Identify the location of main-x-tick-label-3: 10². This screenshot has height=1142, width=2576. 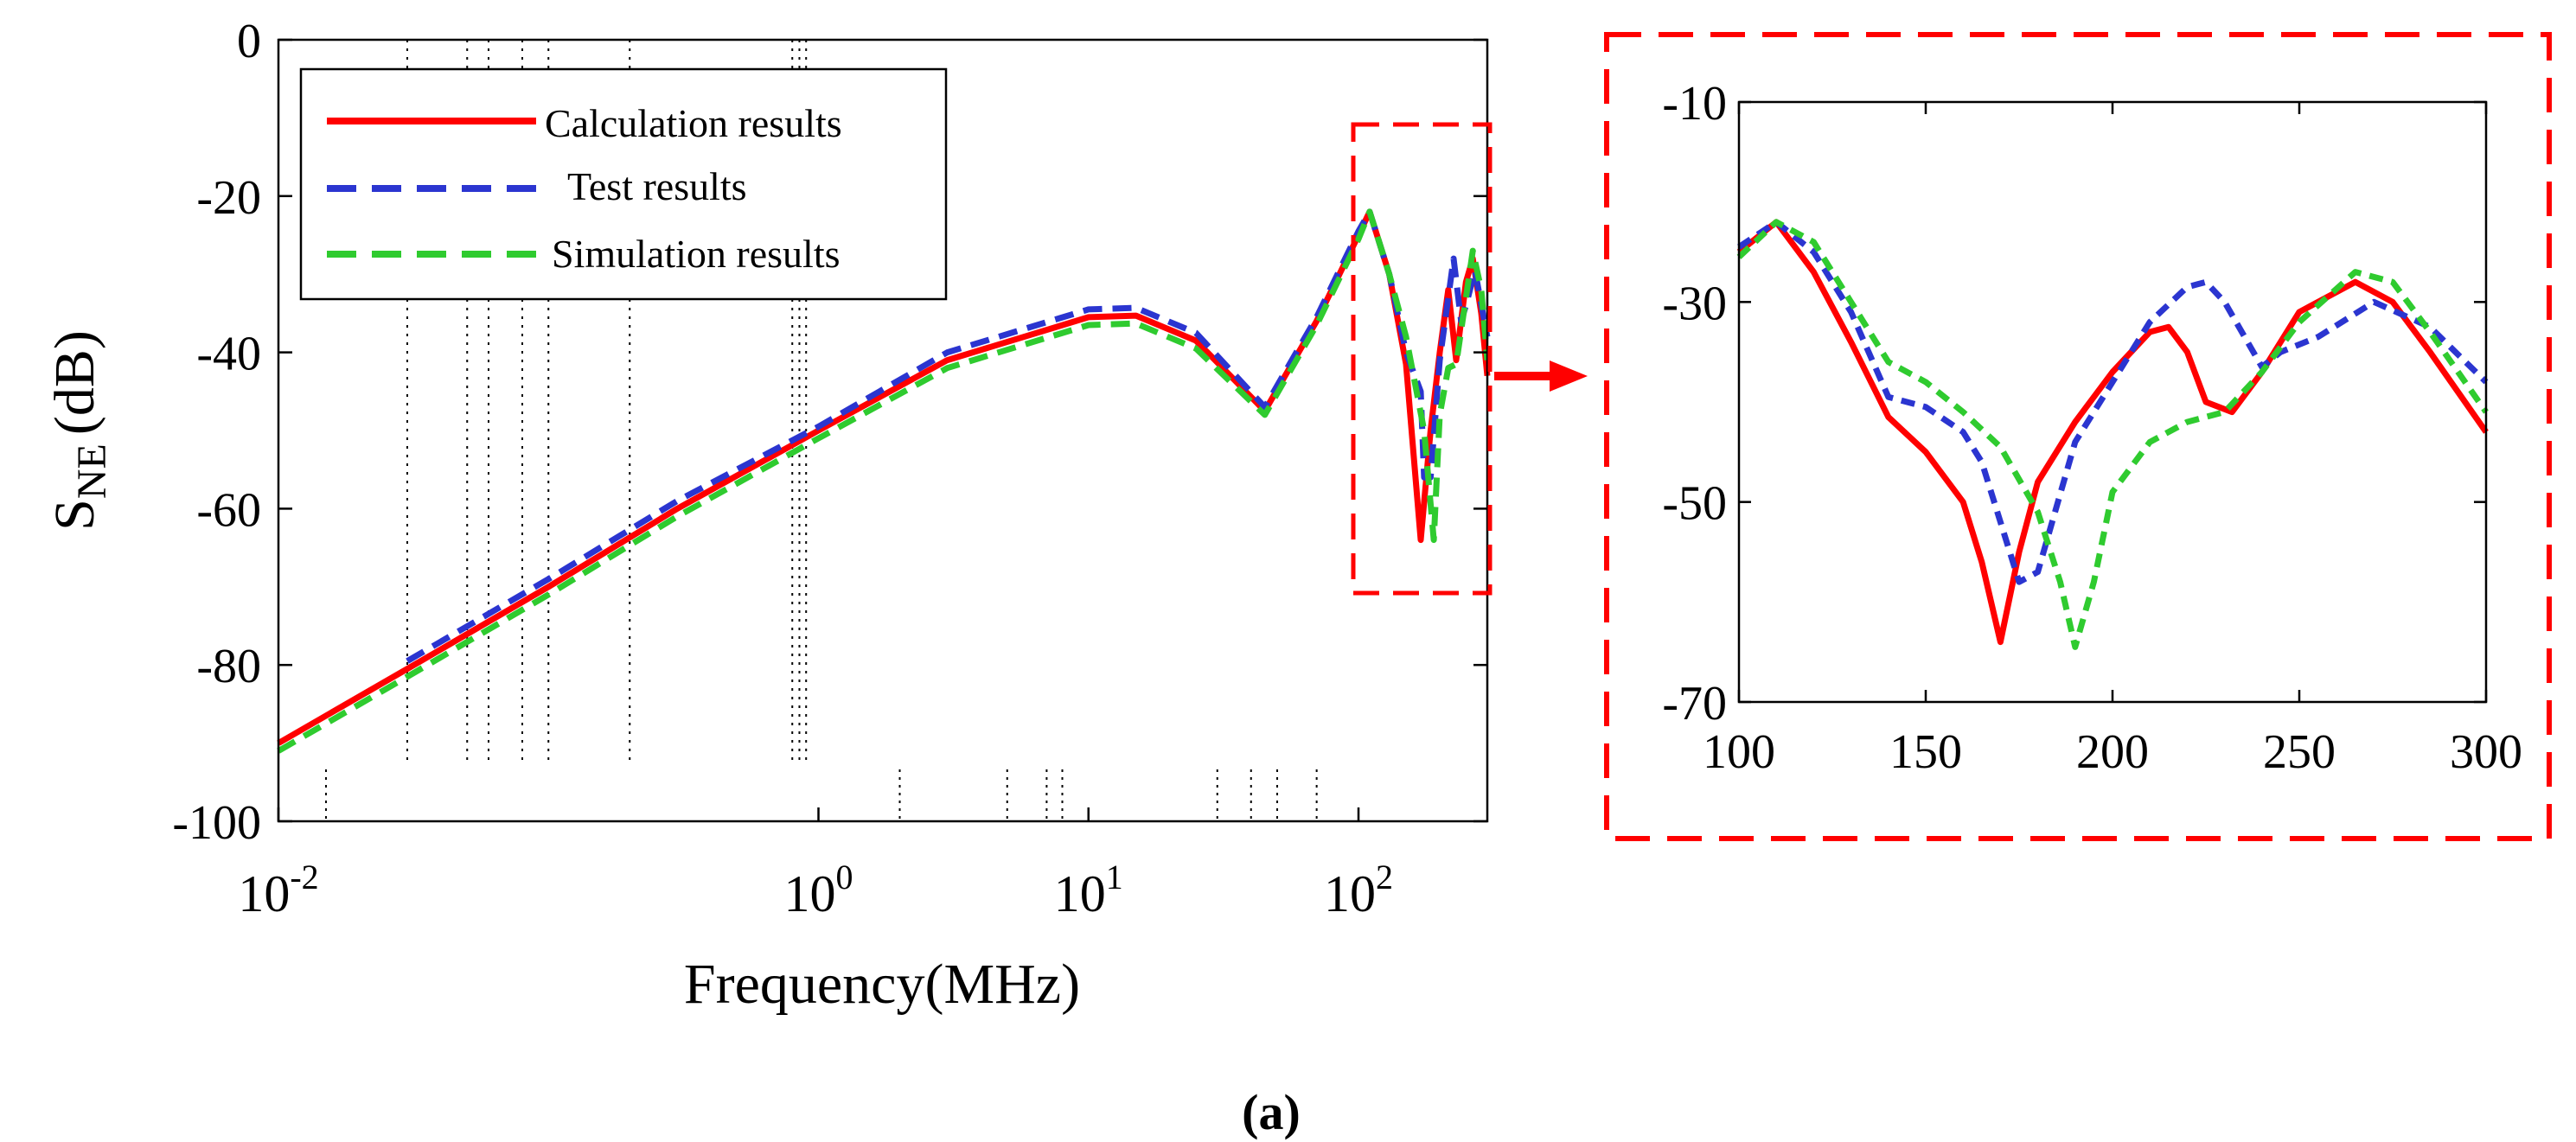
(1358, 890).